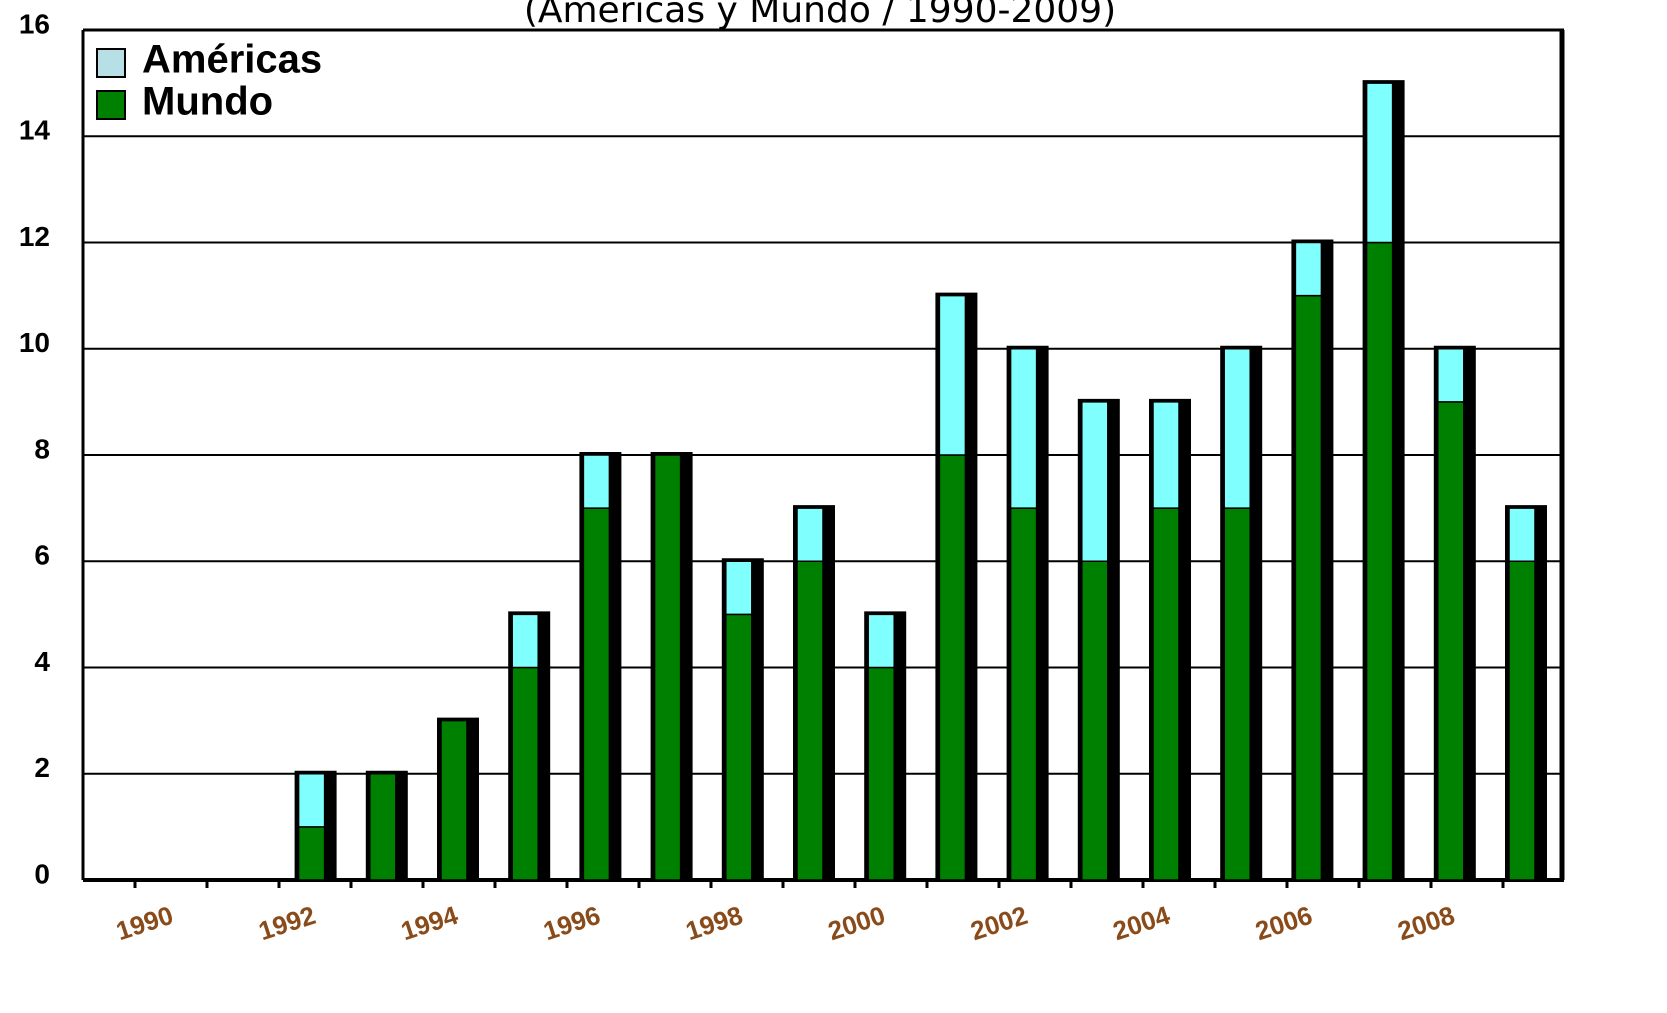  I want to click on x-tick-label: 1994, so click(429, 923).